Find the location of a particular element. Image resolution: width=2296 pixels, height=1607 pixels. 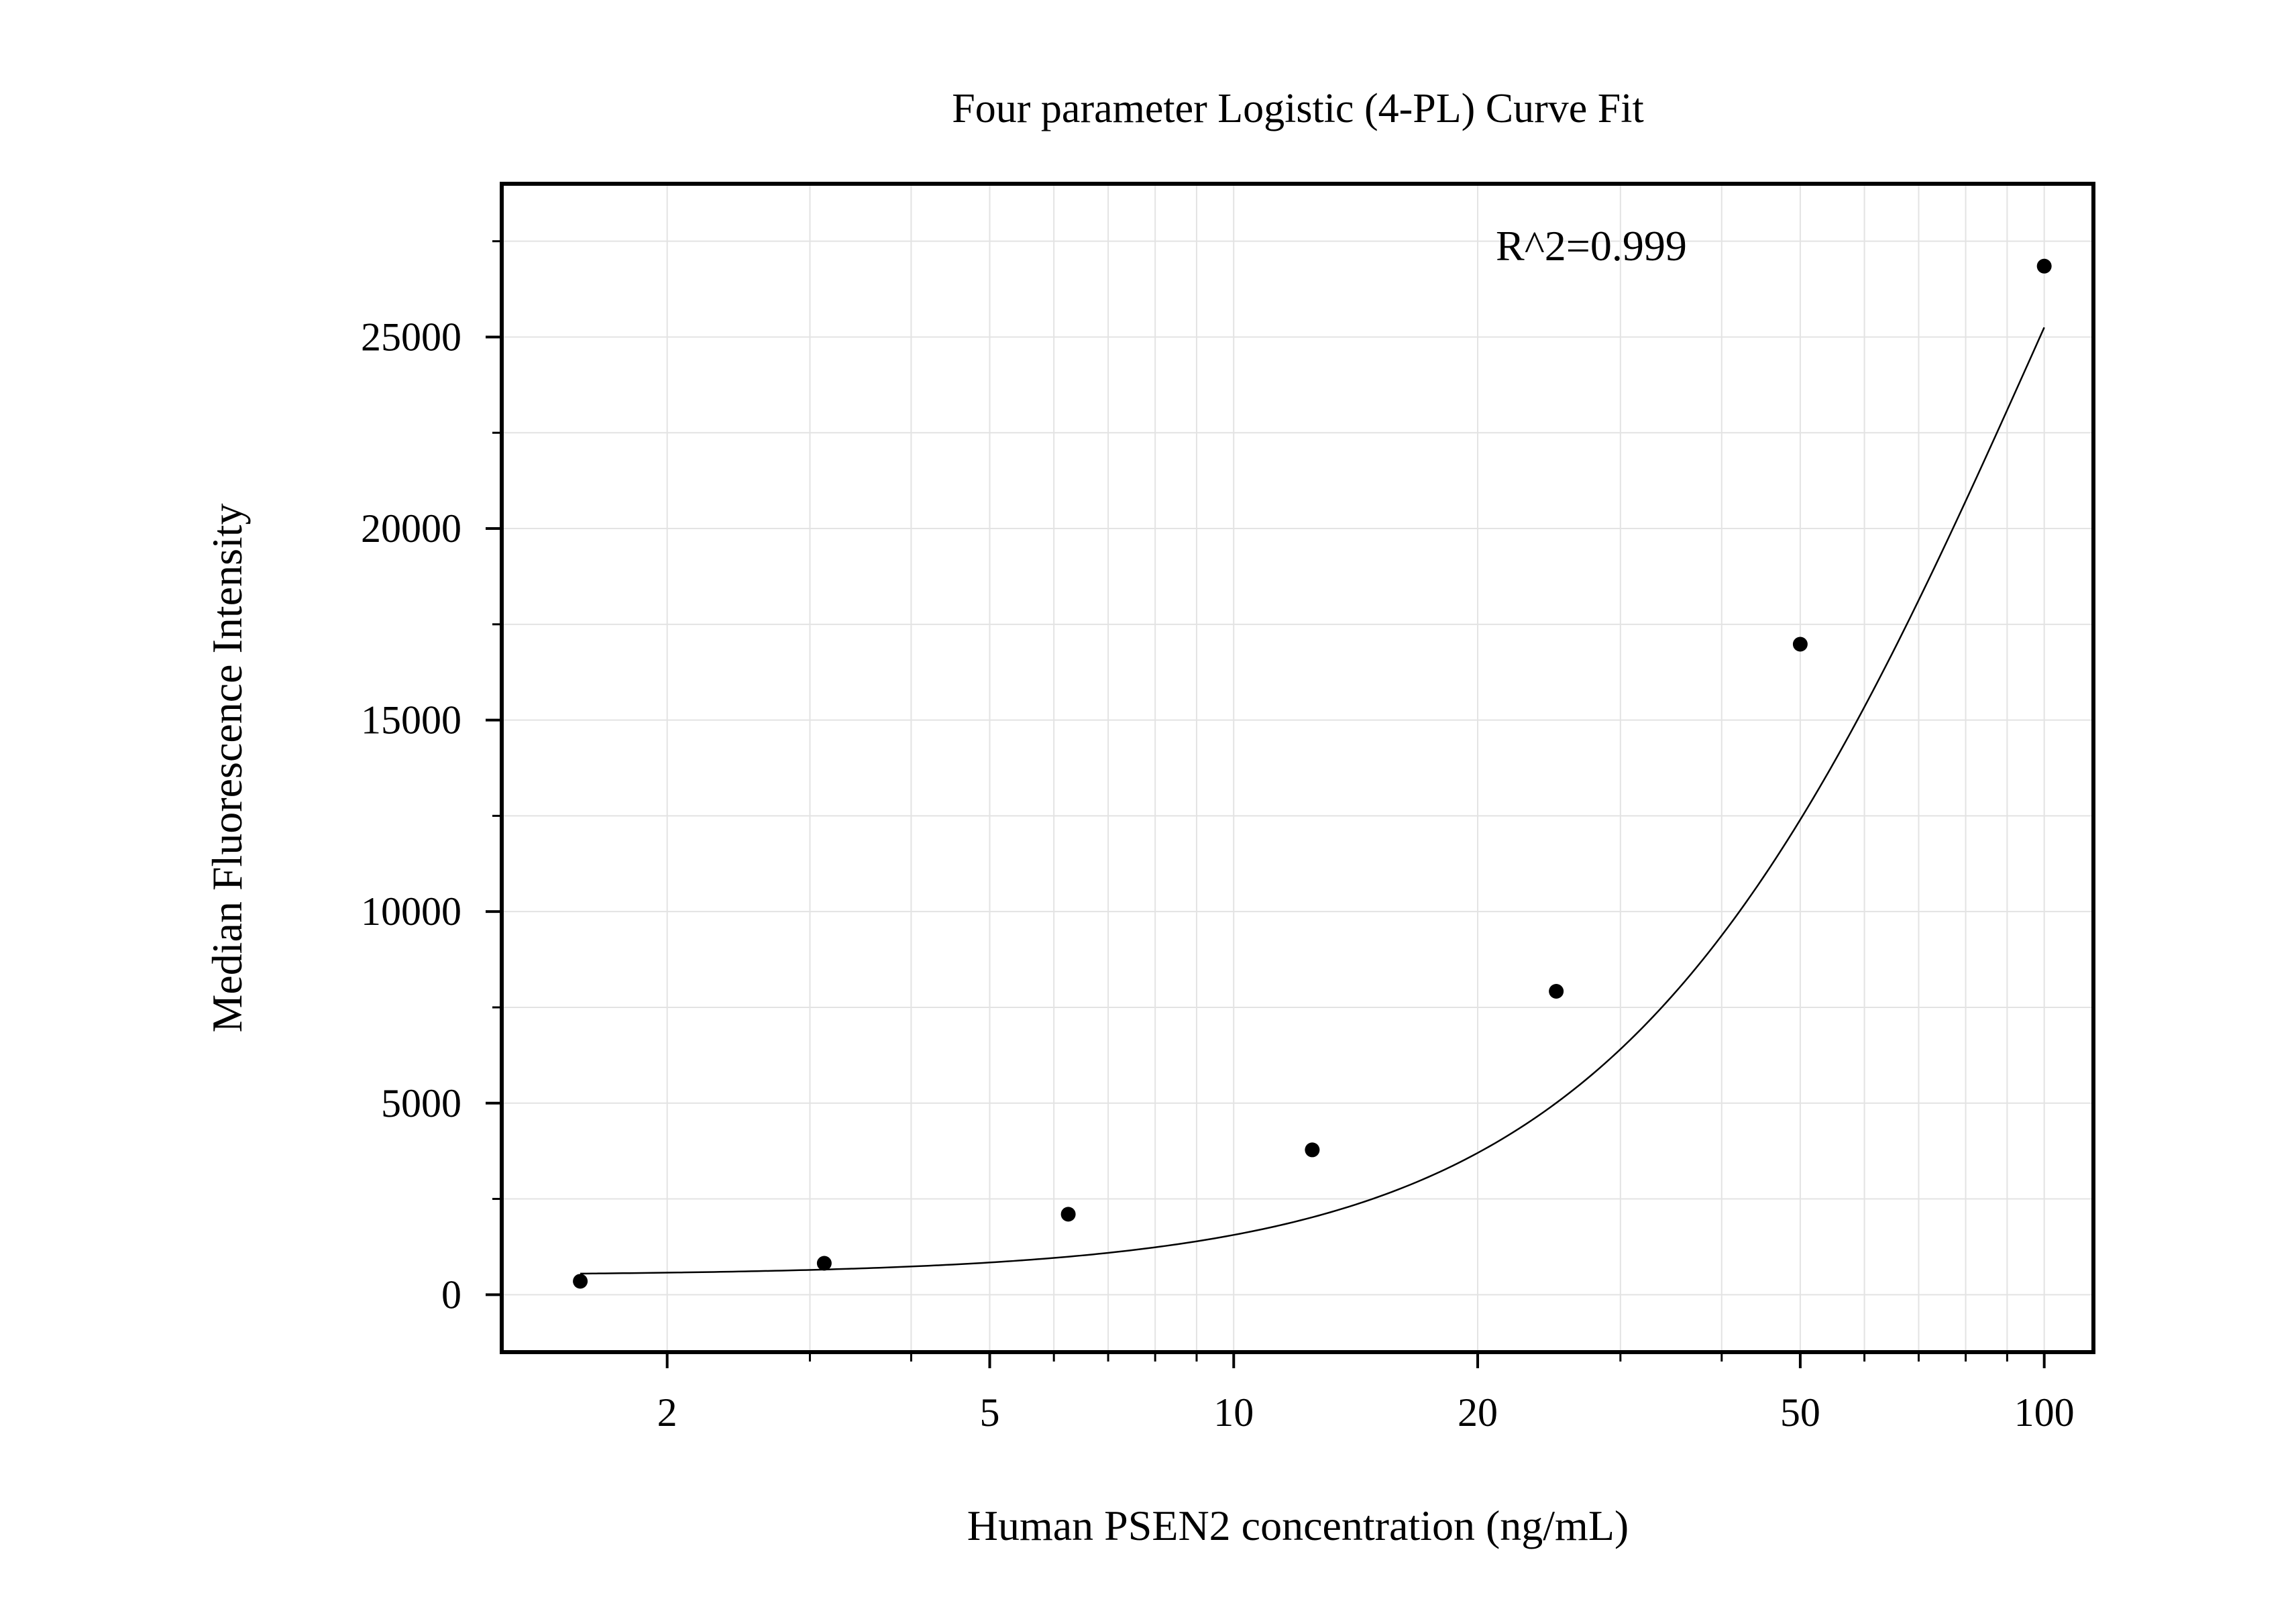

x-tick-label: 20 is located at coordinates (1478, 1412).